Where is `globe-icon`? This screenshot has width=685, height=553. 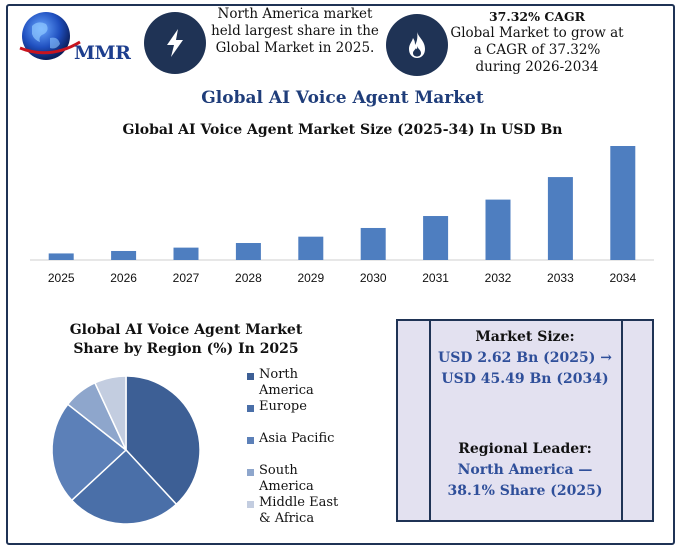
globe-icon is located at coordinates (50, 36).